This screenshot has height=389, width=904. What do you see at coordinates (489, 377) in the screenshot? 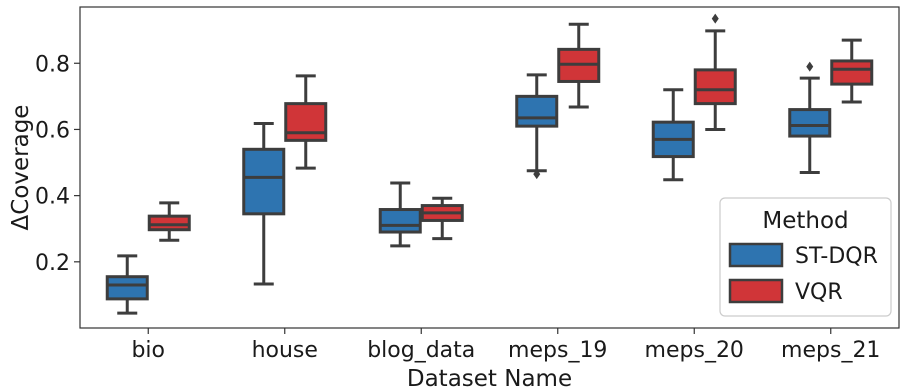
I see `x-axis-label: Dataset Name` at bounding box center [489, 377].